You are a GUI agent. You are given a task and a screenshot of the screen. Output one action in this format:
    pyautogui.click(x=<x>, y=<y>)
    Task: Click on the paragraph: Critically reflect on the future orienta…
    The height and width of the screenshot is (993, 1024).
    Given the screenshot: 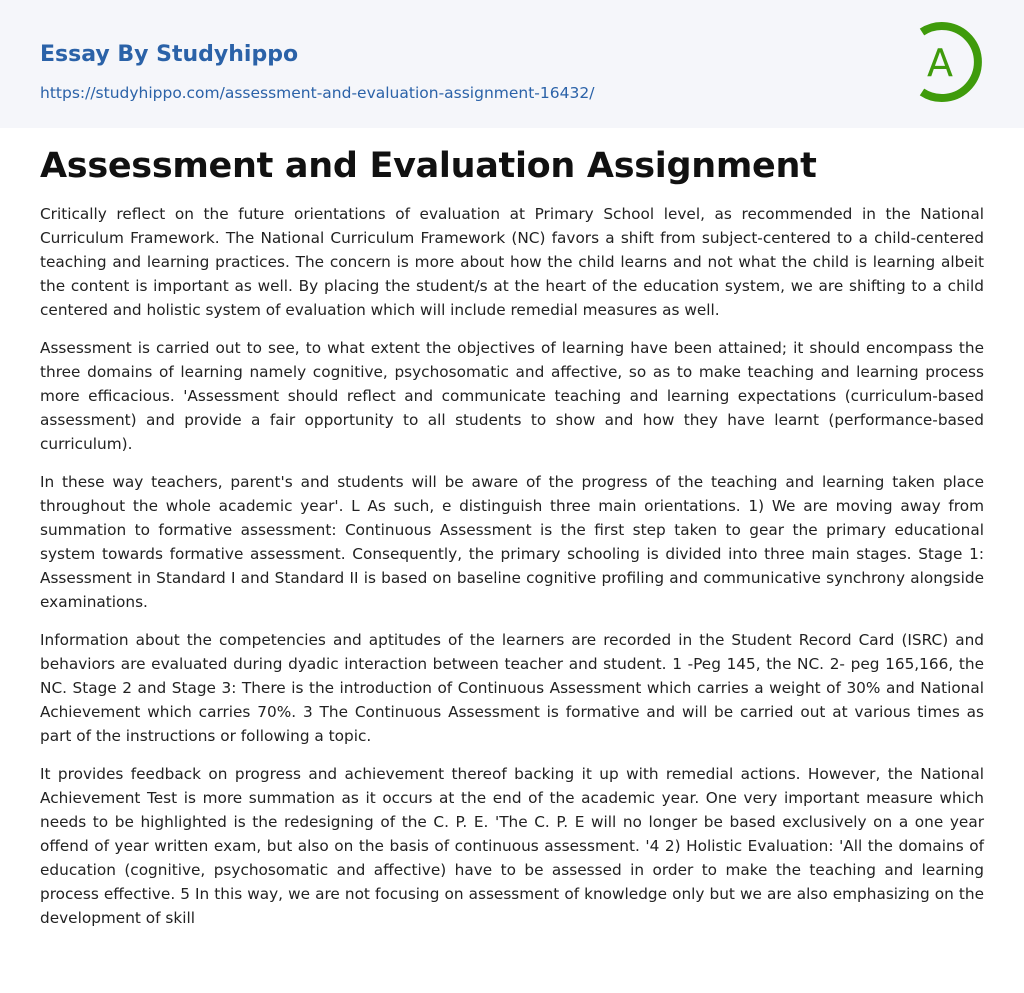 What is the action you would take?
    pyautogui.click(x=512, y=262)
    